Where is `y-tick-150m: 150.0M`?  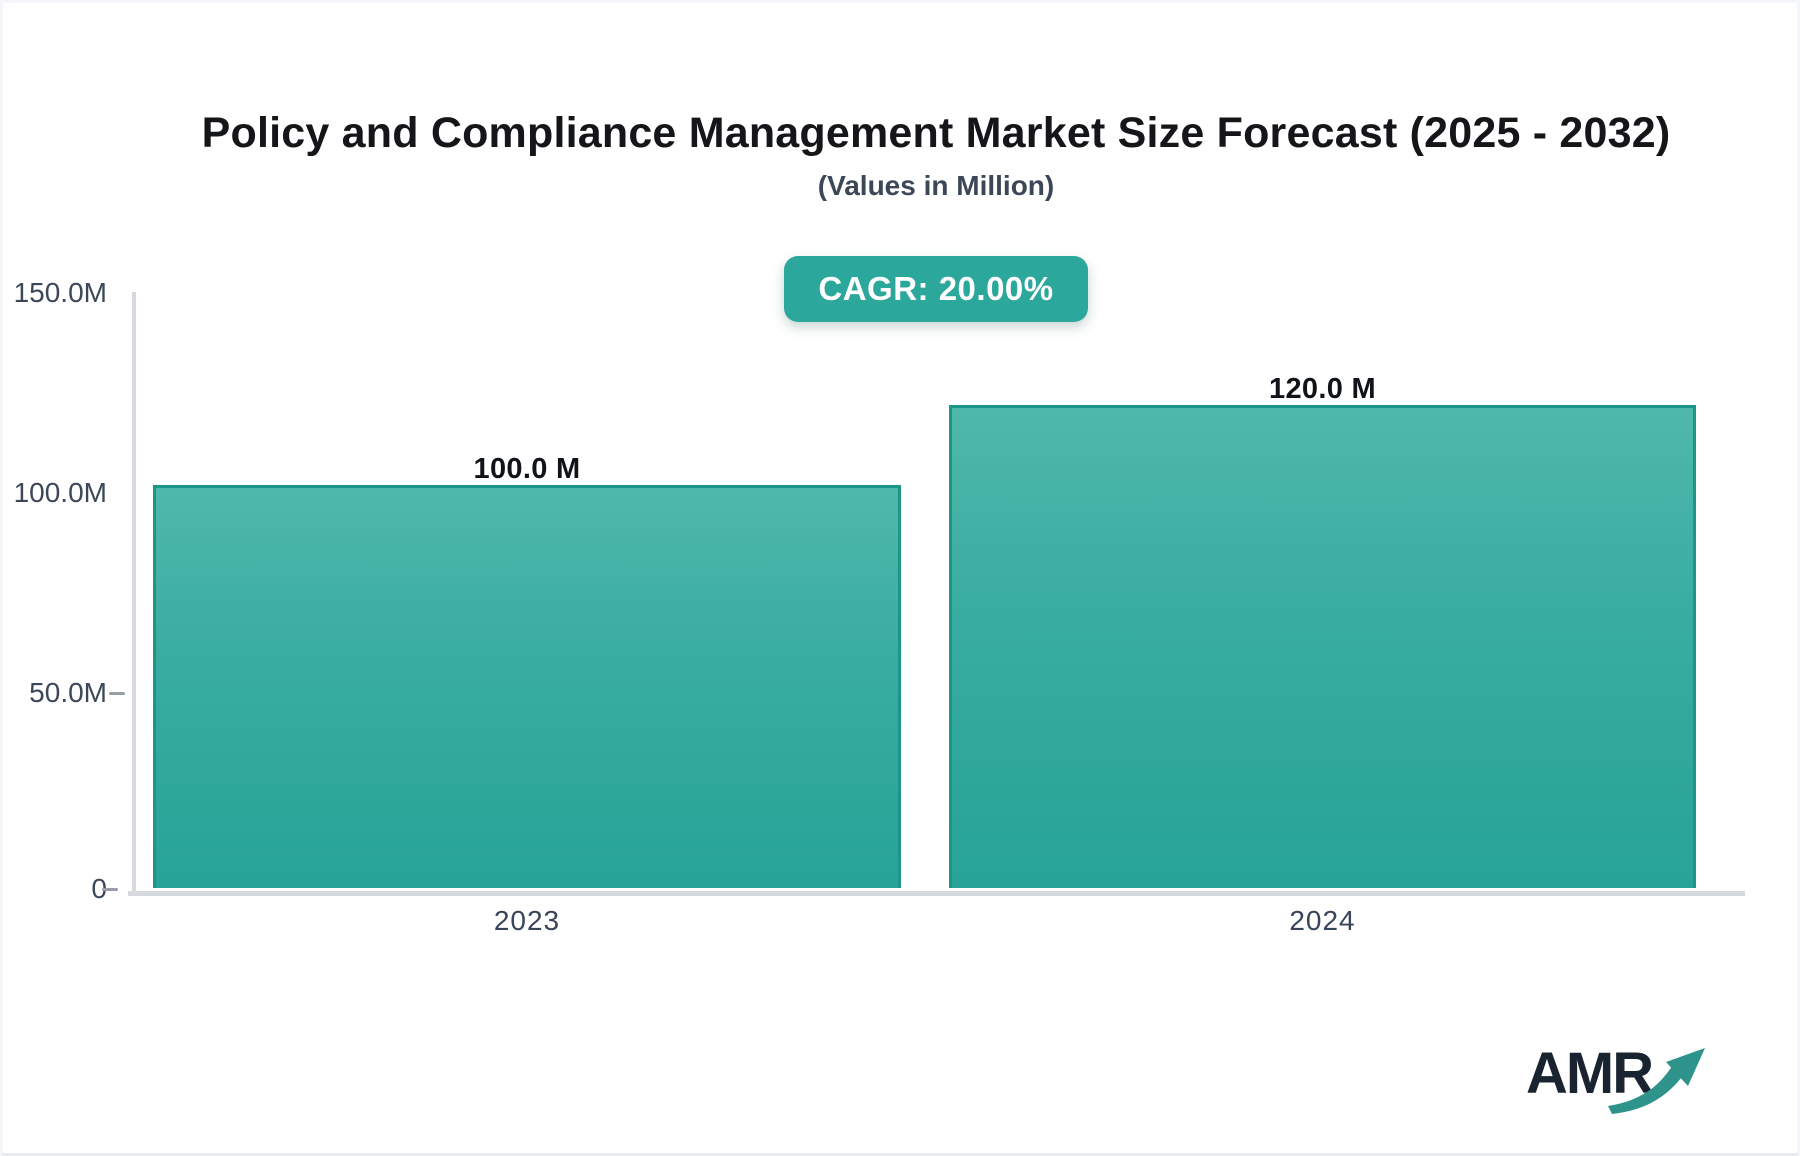 y-tick-150m: 150.0M is located at coordinates (60, 292).